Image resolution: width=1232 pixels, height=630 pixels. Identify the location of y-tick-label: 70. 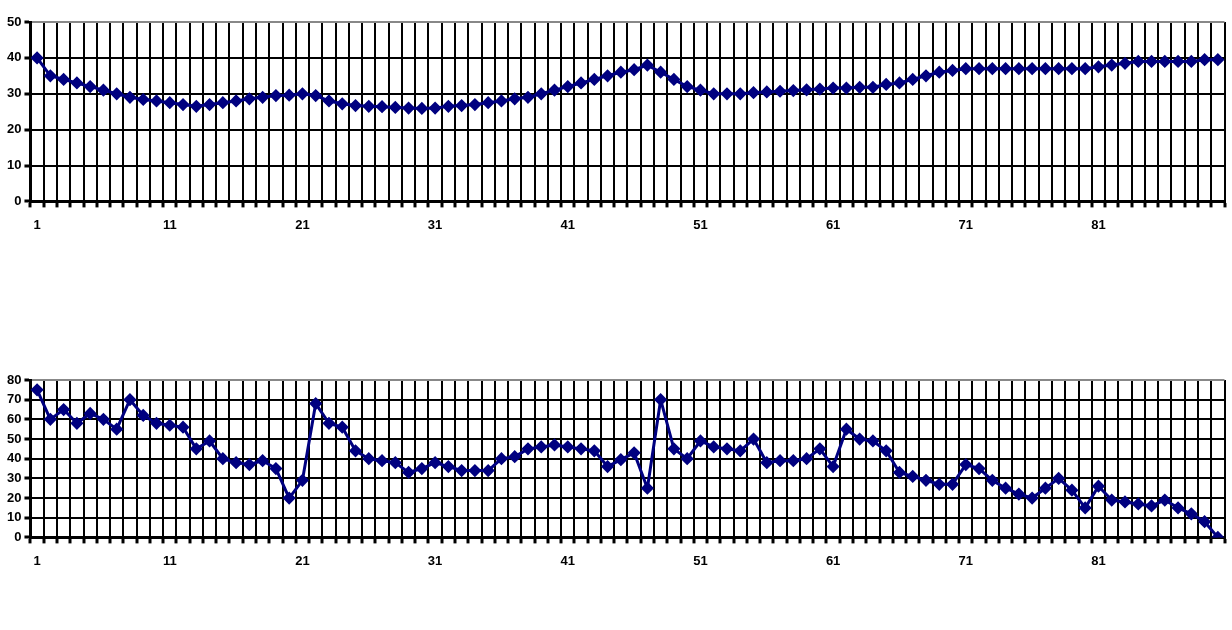
(14, 399).